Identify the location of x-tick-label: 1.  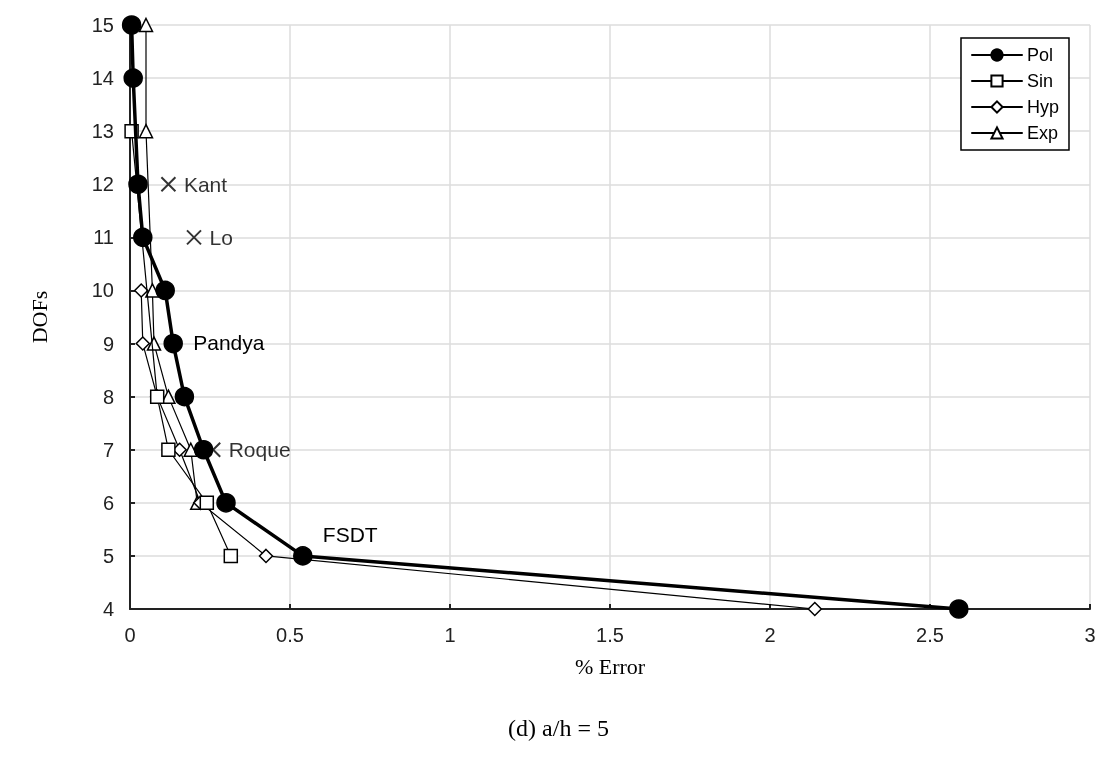
(450, 635).